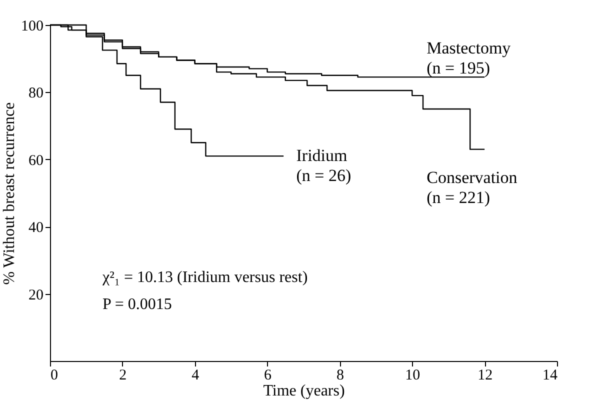  What do you see at coordinates (412, 376) in the screenshot?
I see `x-tick-label: 10` at bounding box center [412, 376].